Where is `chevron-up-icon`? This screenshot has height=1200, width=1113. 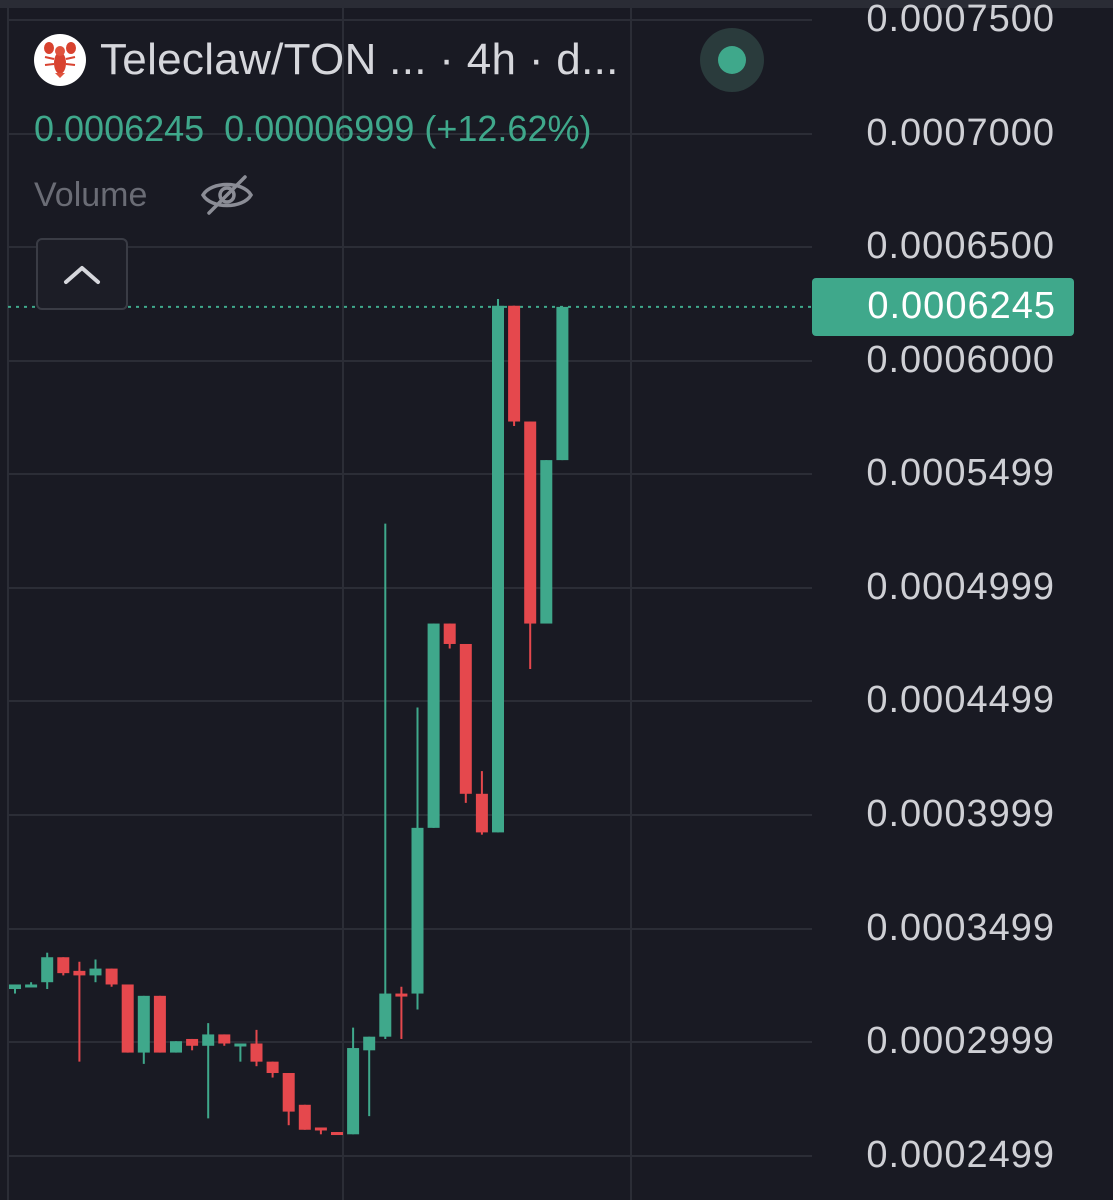
chevron-up-icon is located at coordinates (82, 275).